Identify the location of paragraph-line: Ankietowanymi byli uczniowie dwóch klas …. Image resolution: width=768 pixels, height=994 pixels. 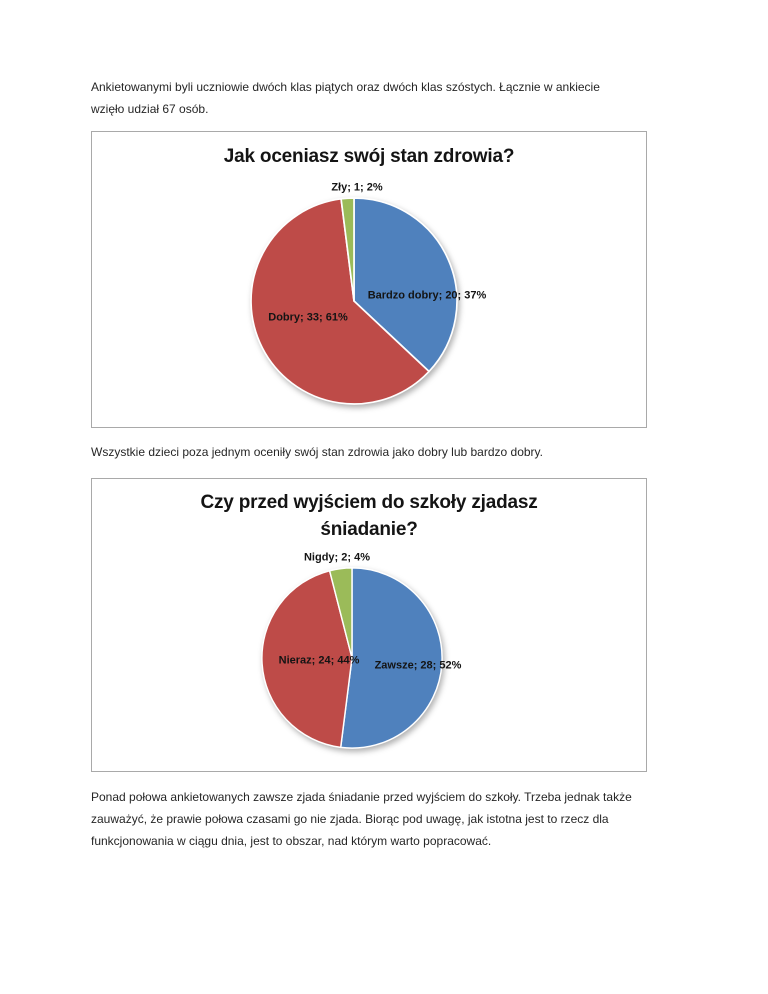
(345, 87).